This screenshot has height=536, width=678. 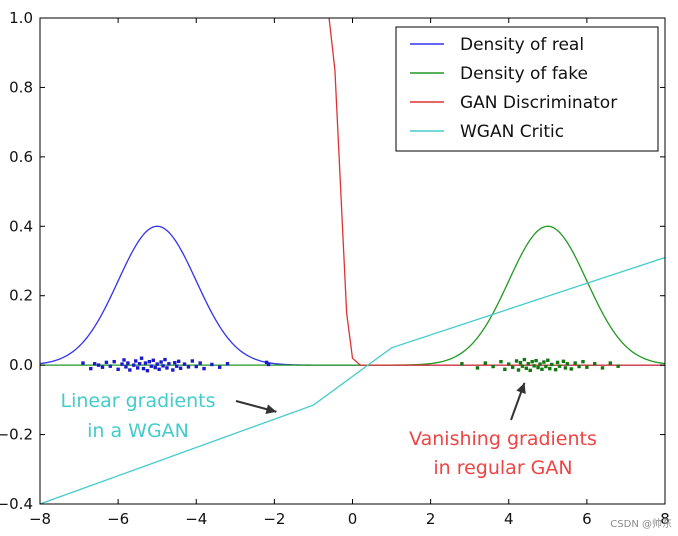 What do you see at coordinates (40, 519) in the screenshot?
I see `x-tick-label: −8` at bounding box center [40, 519].